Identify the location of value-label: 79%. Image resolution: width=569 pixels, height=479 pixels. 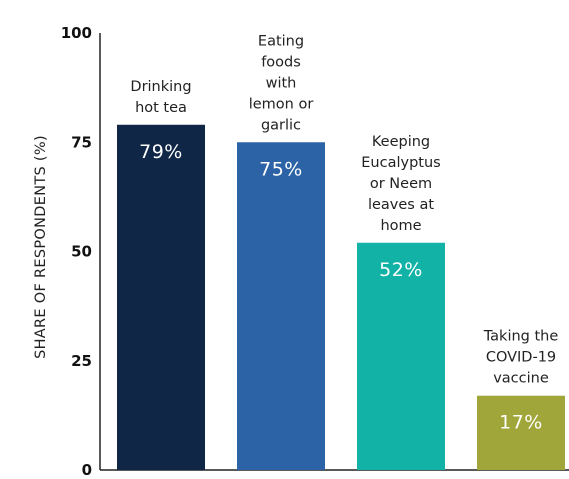
(161, 152).